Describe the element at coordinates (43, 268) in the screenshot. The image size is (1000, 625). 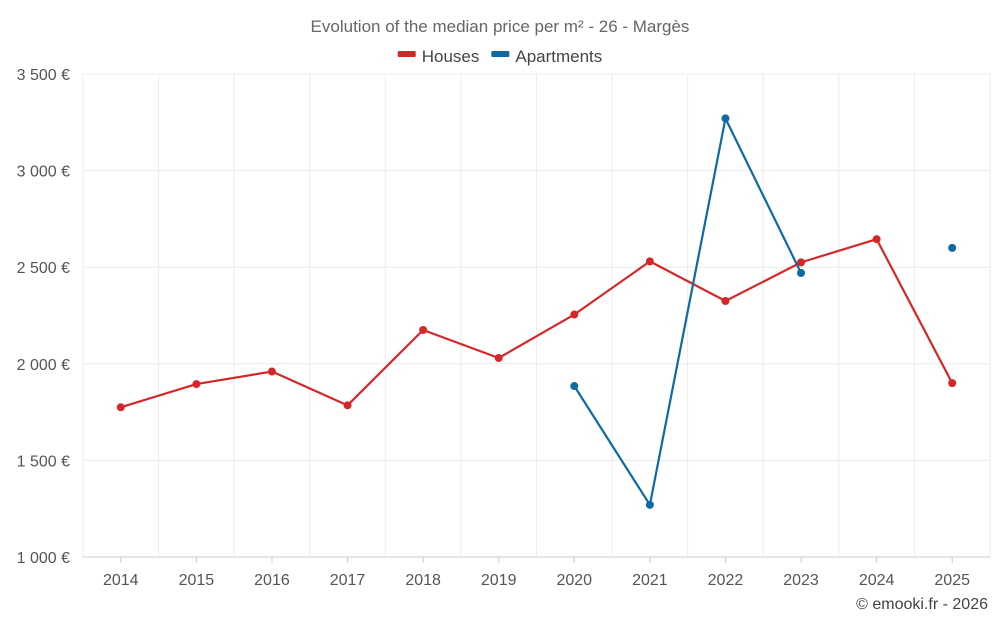
I see `y-tick-label: 2 500 €` at that location.